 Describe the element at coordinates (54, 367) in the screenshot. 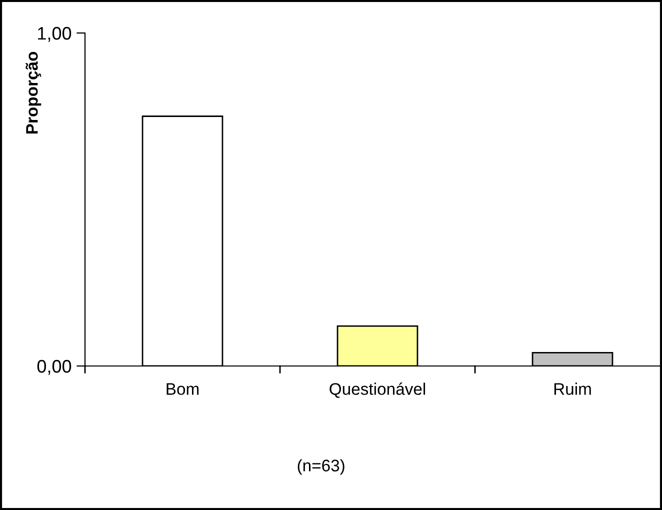

I see `y-tick-label: 0,00` at that location.